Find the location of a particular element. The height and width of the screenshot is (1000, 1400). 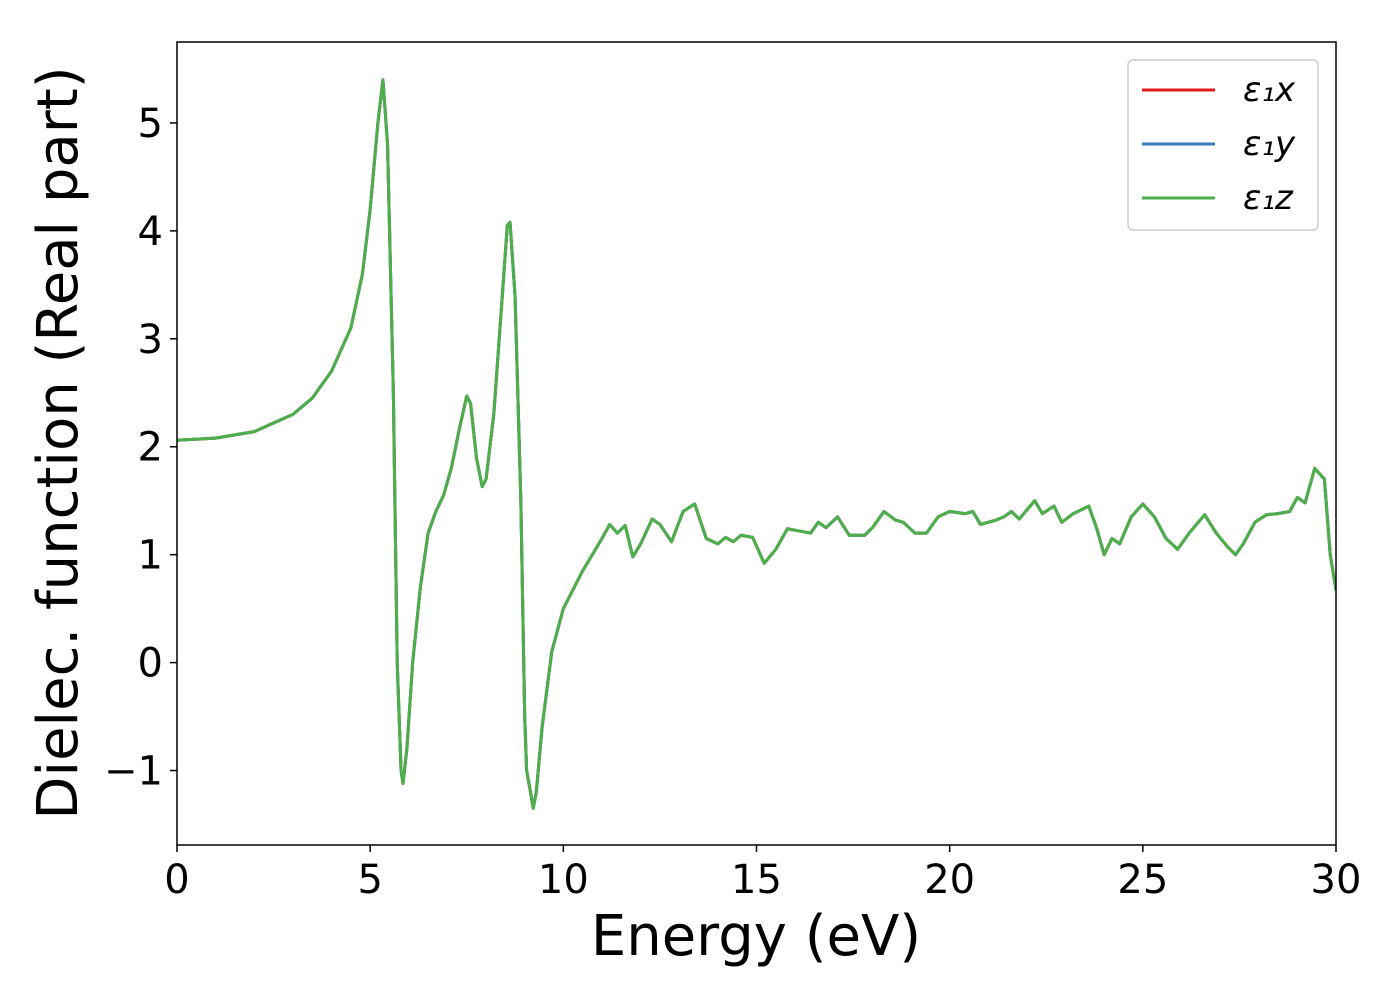

y-tick-label: 1 is located at coordinates (150, 556).